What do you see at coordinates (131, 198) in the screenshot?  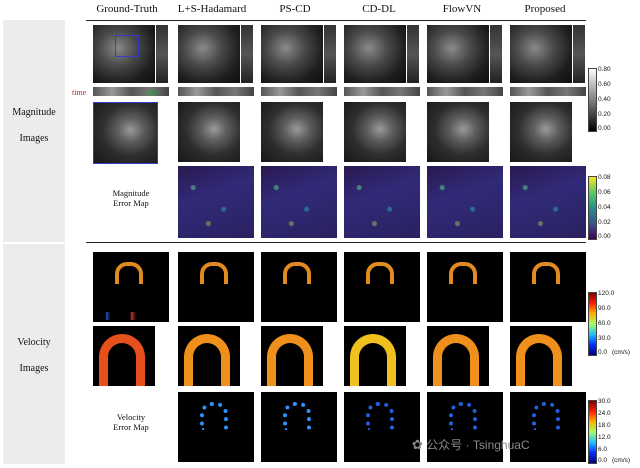 I see `magnitude-error-label: Magnitude Error Map` at bounding box center [131, 198].